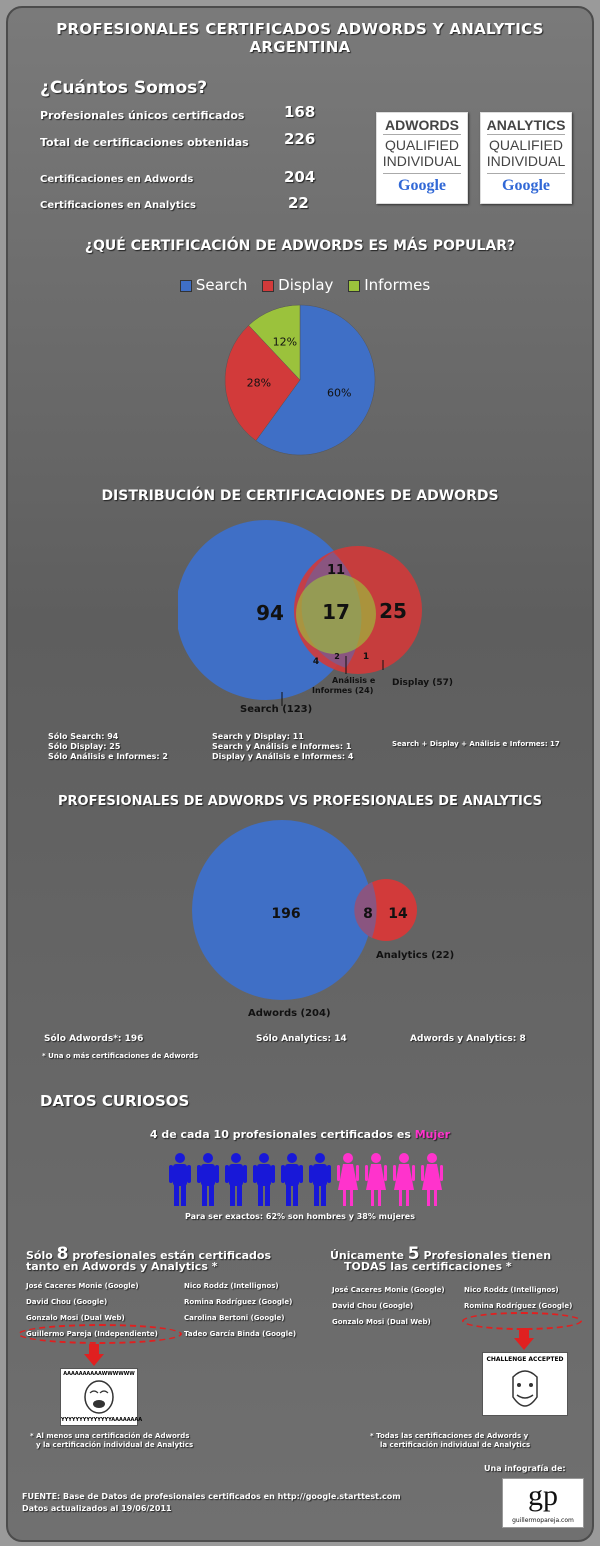 This screenshot has width=600, height=1546. What do you see at coordinates (468, 1039) in the screenshot?
I see `venn2-note: Adwords y Analytics: 8` at bounding box center [468, 1039].